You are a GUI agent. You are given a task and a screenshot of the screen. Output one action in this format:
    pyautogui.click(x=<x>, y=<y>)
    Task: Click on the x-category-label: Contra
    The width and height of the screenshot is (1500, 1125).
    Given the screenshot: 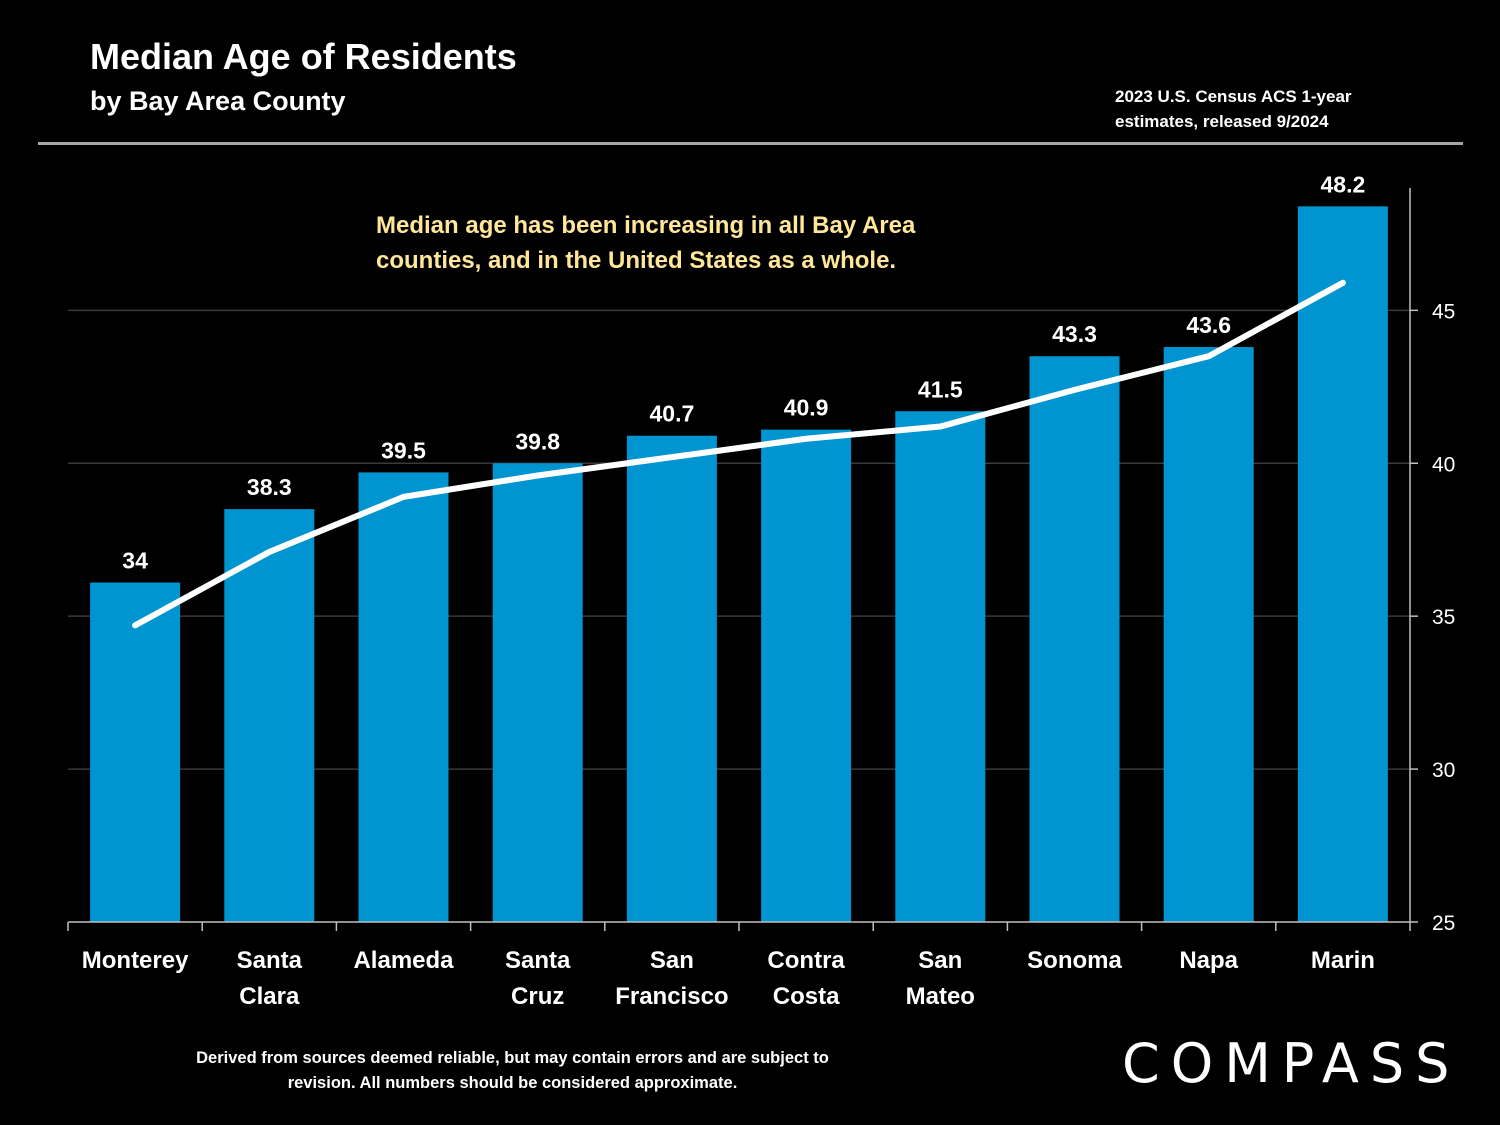 What is the action you would take?
    pyautogui.click(x=806, y=960)
    